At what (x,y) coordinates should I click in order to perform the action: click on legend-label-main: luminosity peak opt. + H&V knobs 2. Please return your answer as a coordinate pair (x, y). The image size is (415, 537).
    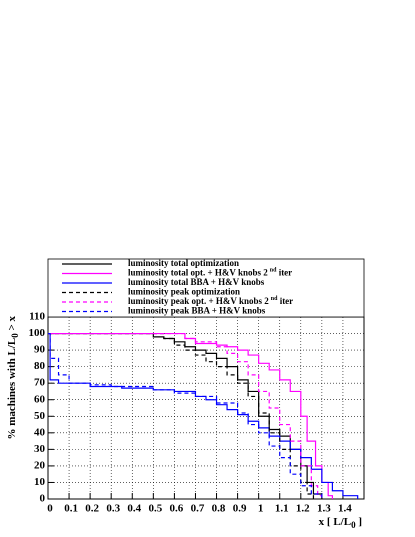
    Looking at the image, I should click on (198, 301).